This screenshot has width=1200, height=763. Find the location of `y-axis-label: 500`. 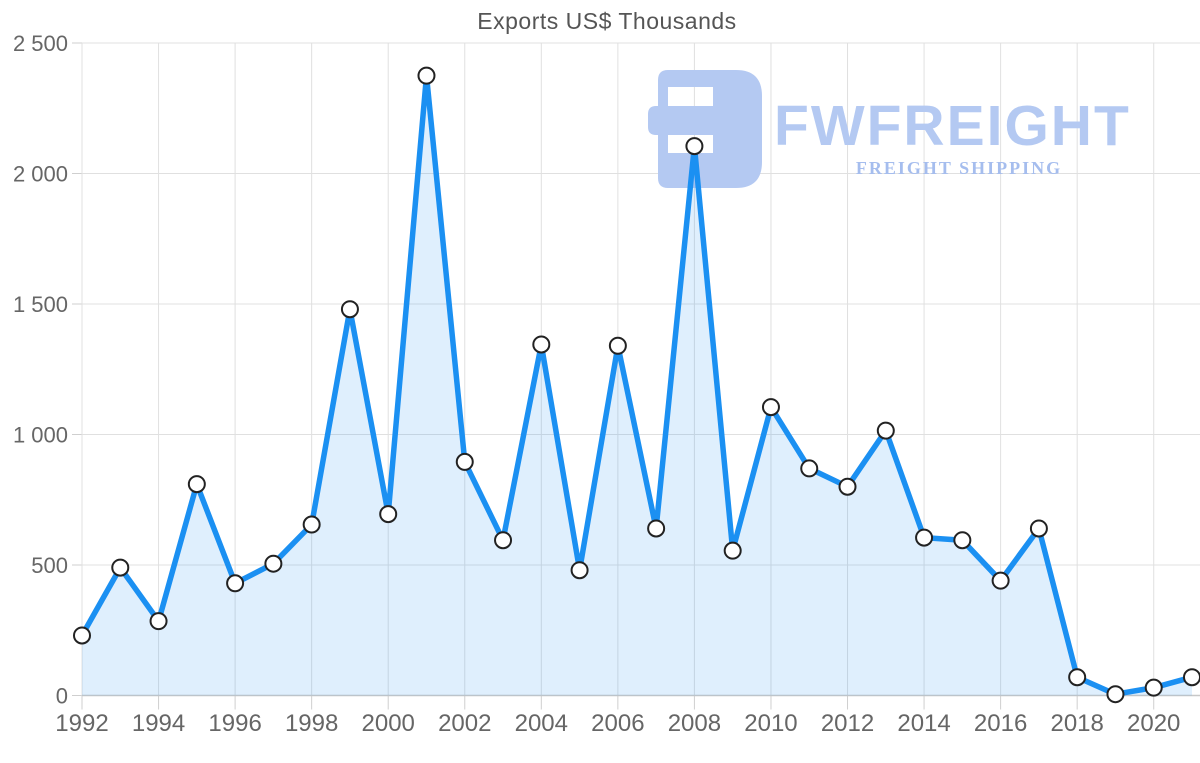

y-axis-label: 500 is located at coordinates (49, 565).